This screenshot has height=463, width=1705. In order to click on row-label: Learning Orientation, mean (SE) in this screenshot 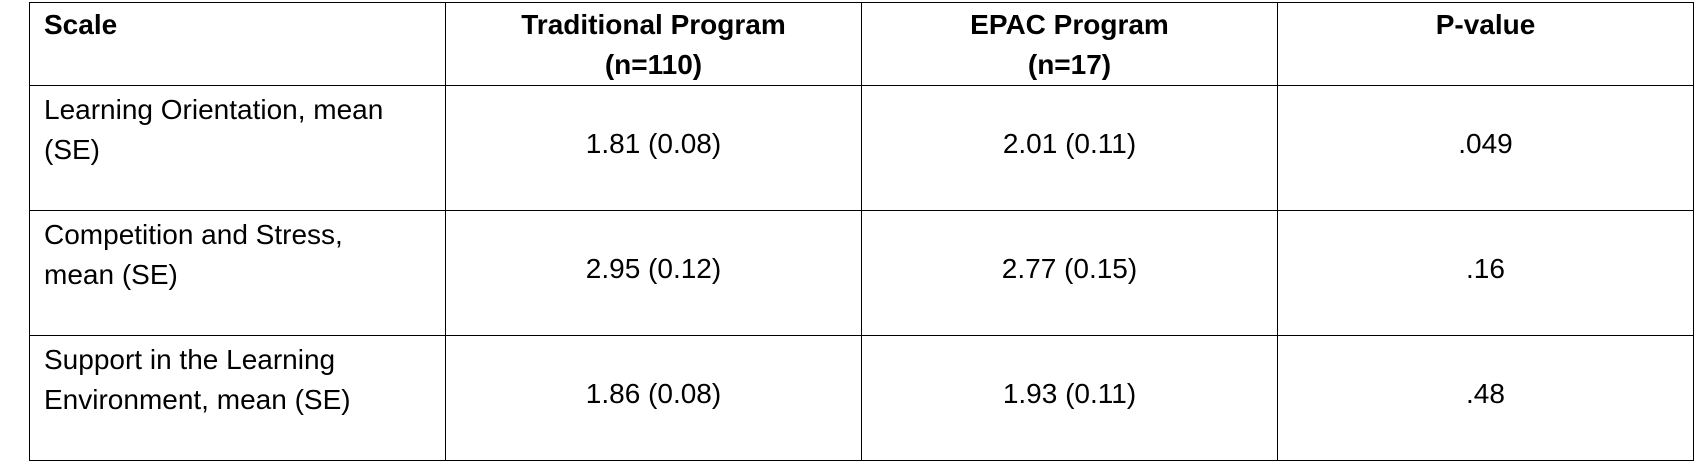, I will do `click(237, 148)`.